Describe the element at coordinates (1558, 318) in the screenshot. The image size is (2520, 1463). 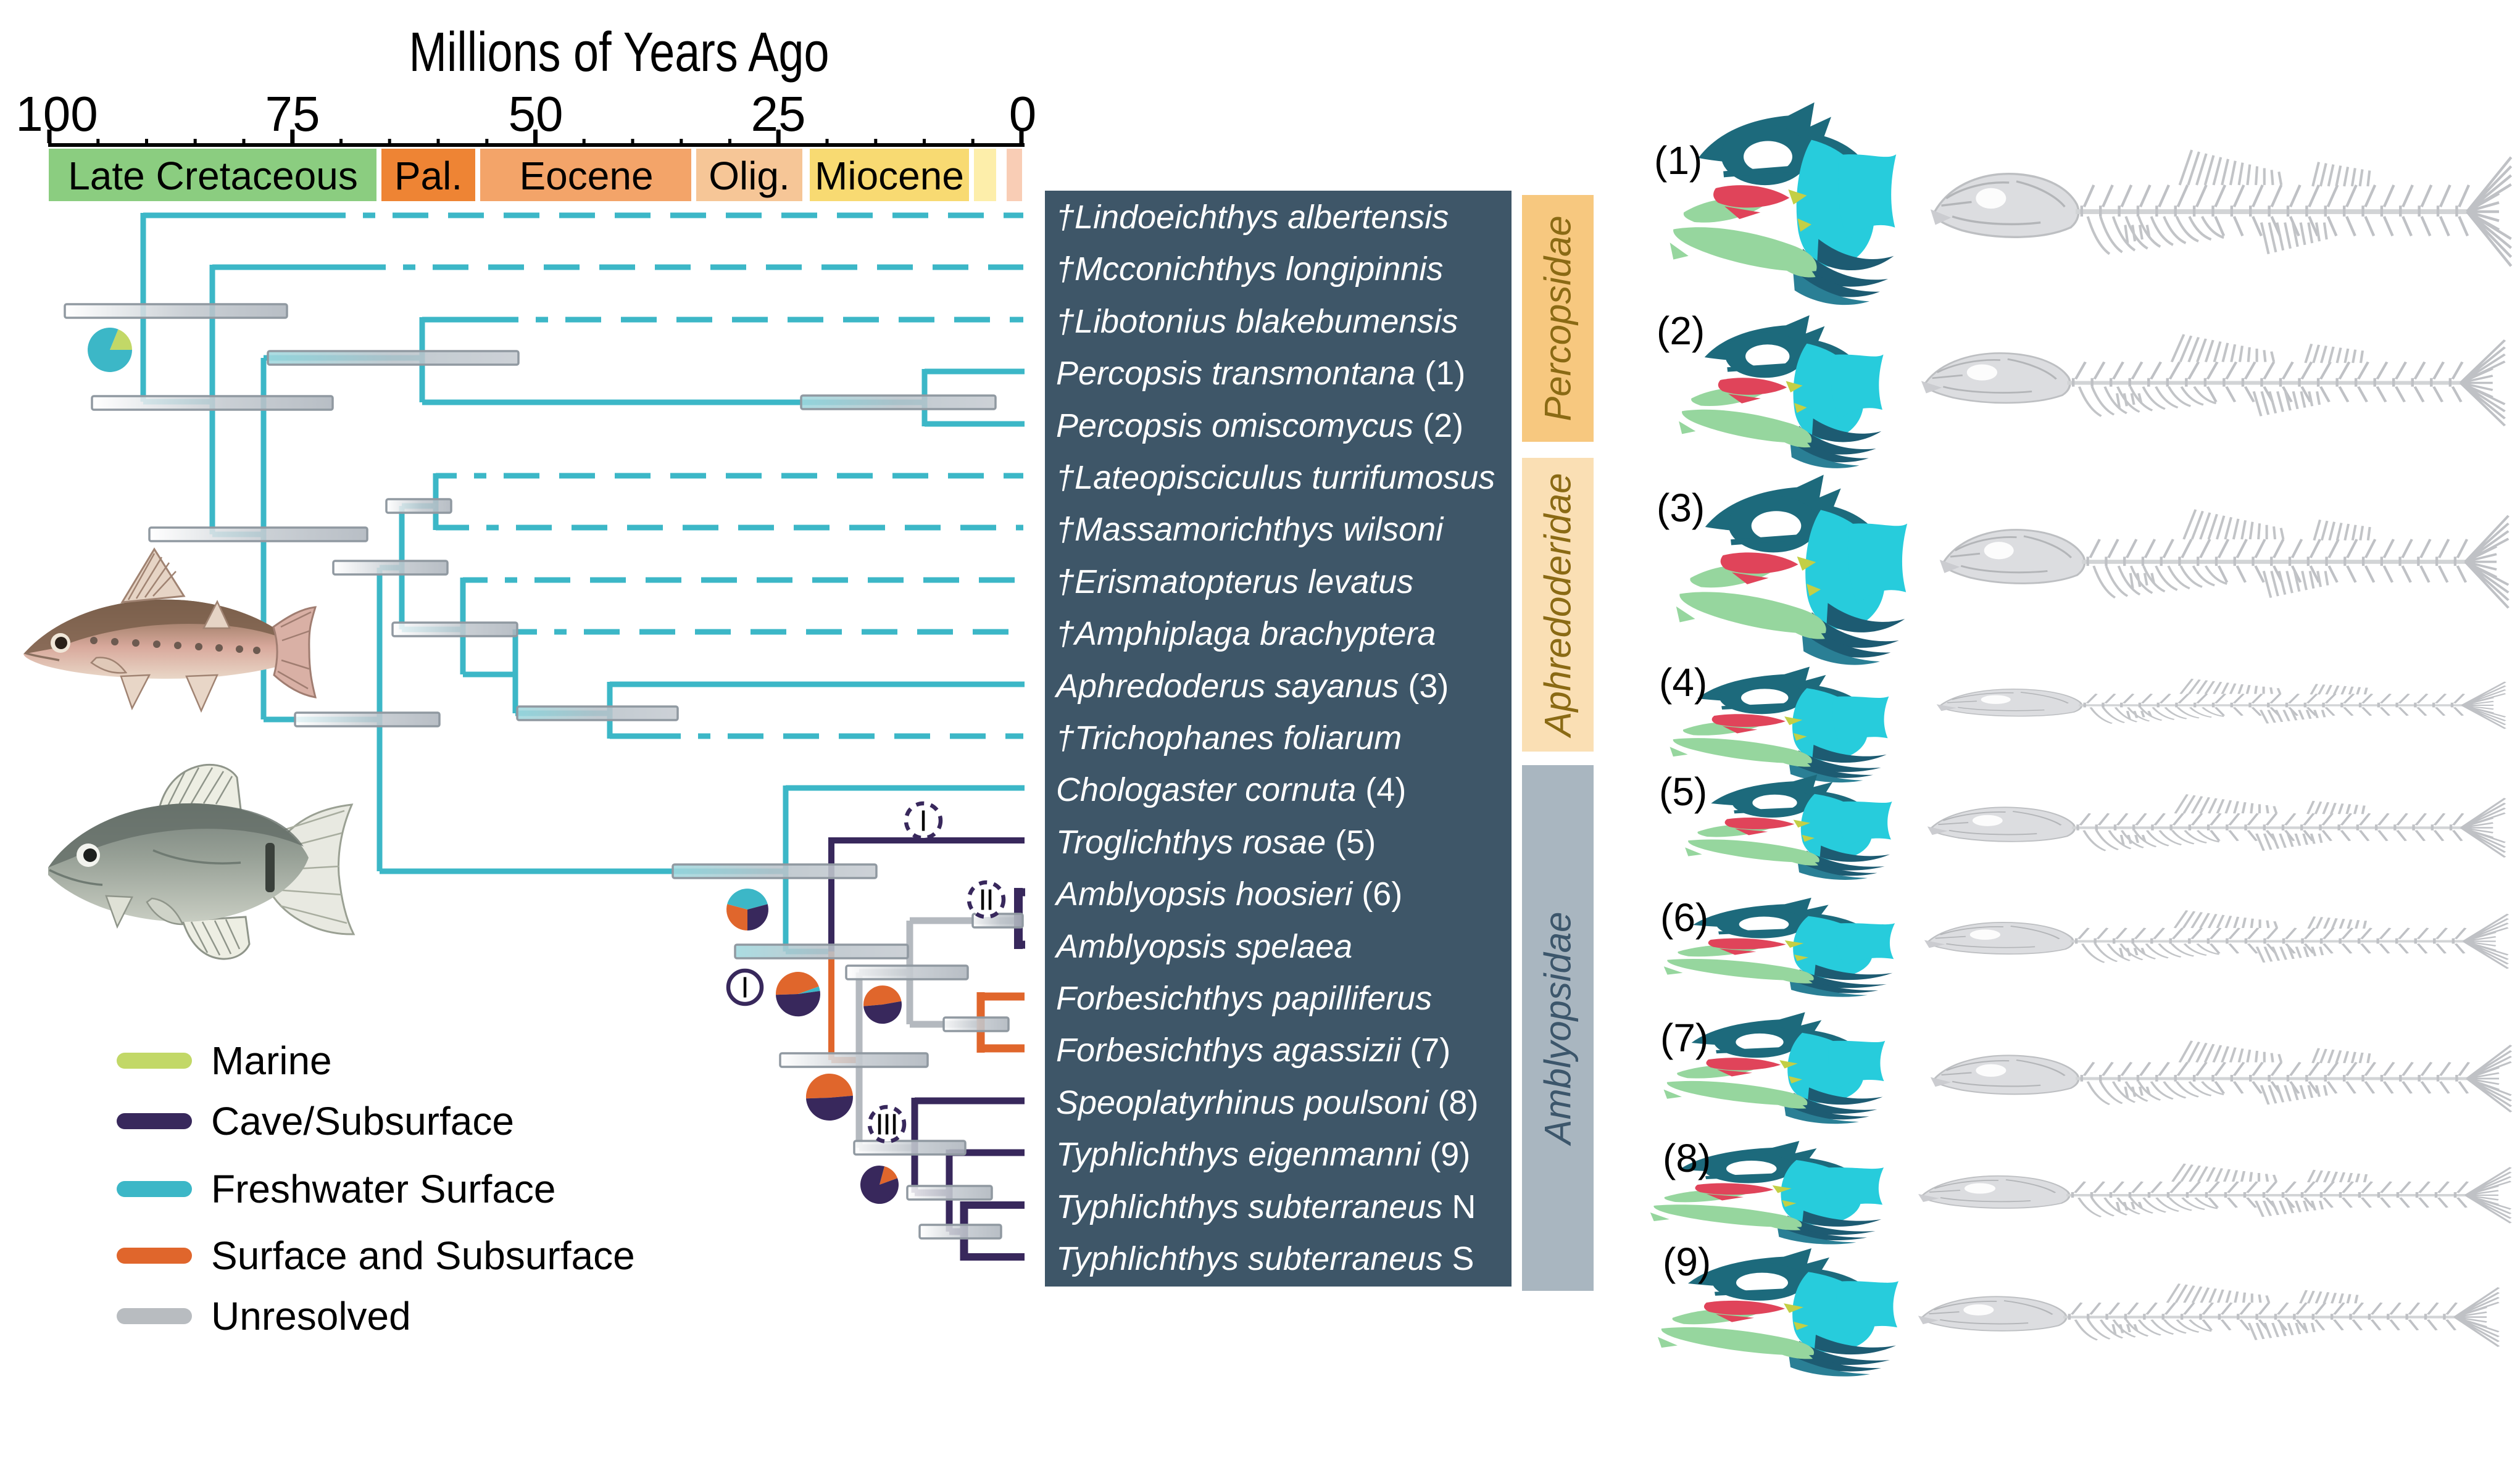
I see `svg-text: Percopsidae` at that location.